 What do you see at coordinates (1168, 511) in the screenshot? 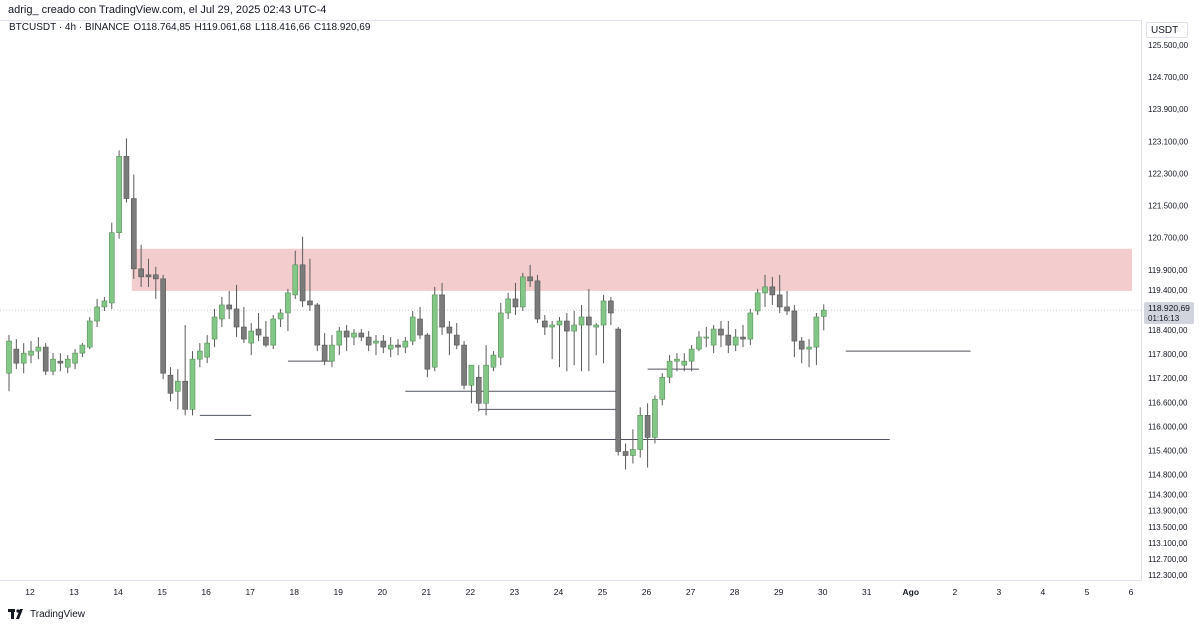
I see `price-tick-label: 113.900,00` at bounding box center [1168, 511].